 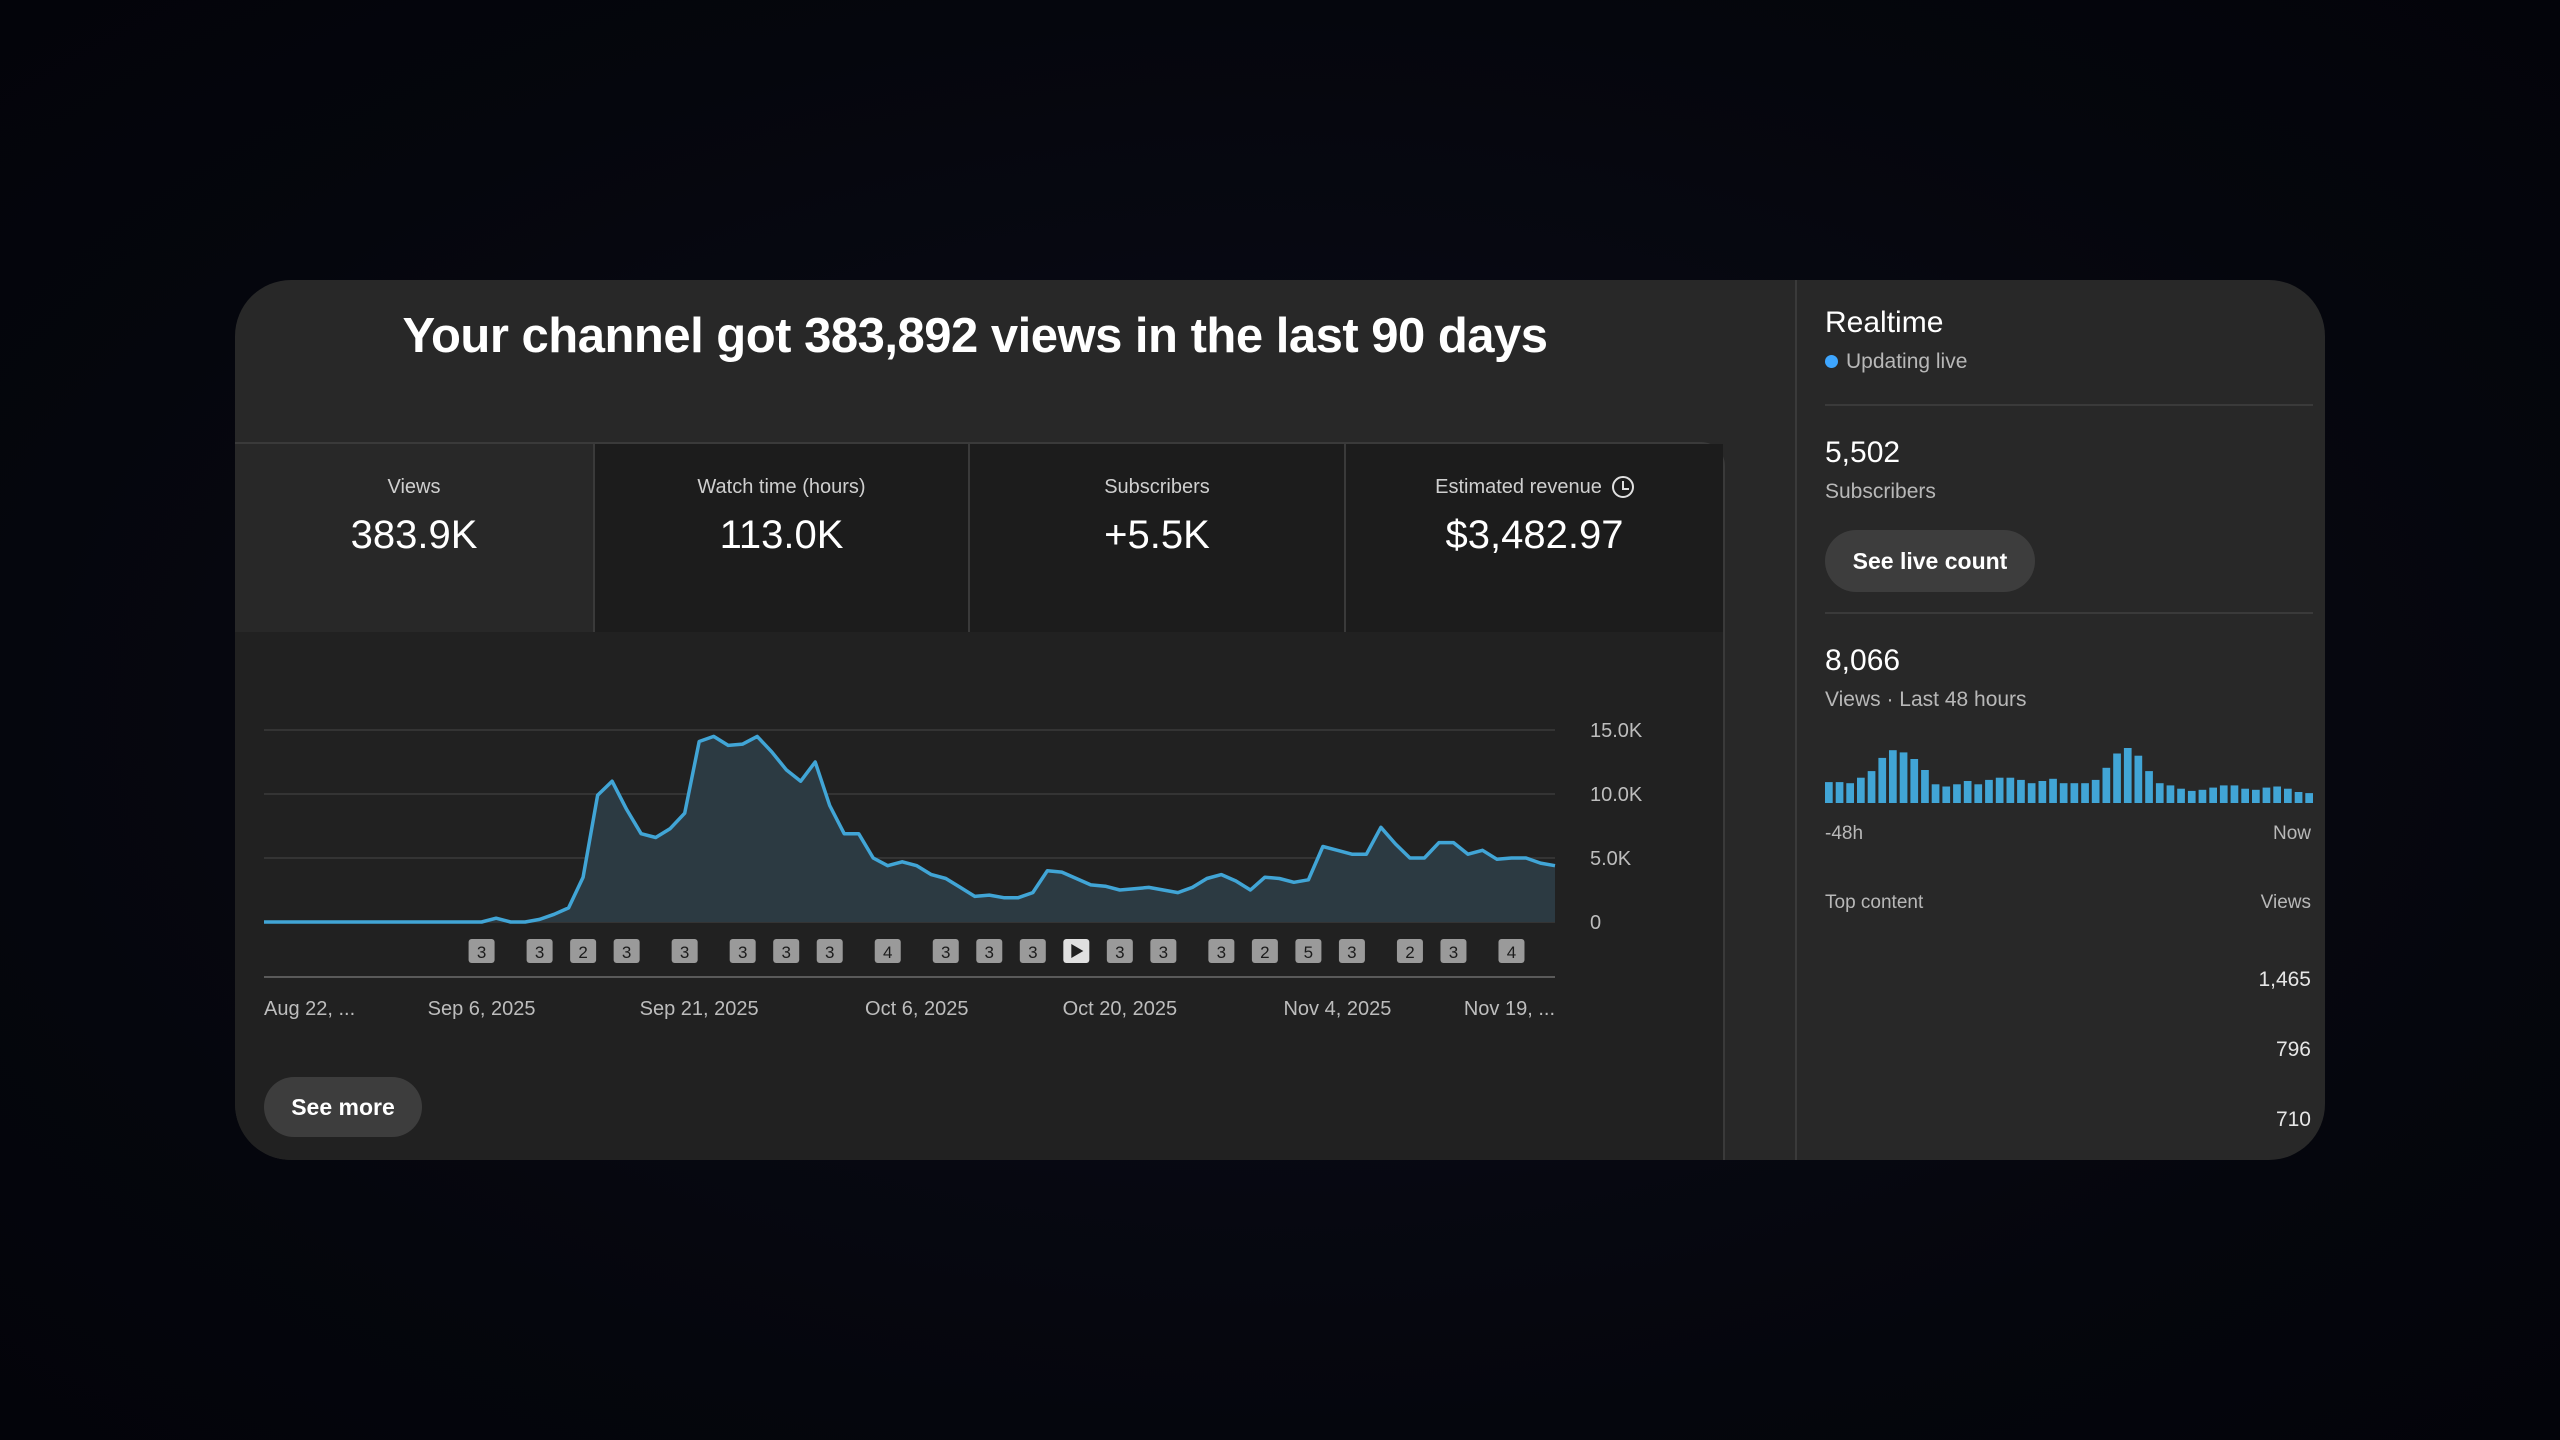 What do you see at coordinates (1616, 731) in the screenshot?
I see `y-tick-label: 15.0K` at bounding box center [1616, 731].